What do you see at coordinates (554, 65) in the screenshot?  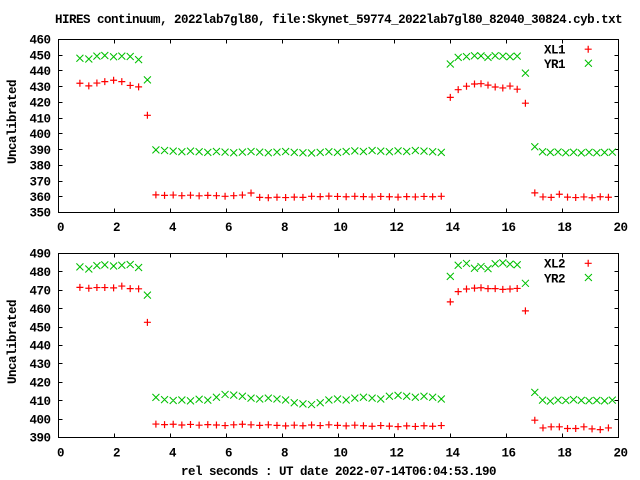 I see `svg-text: YR1` at bounding box center [554, 65].